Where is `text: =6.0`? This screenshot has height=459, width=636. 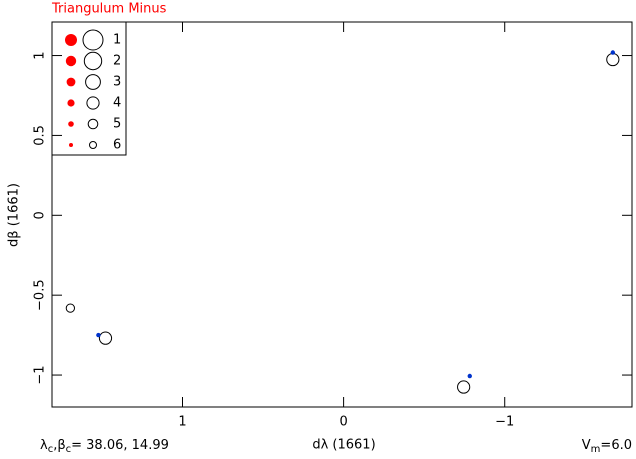 text: =6.0 is located at coordinates (616, 445).